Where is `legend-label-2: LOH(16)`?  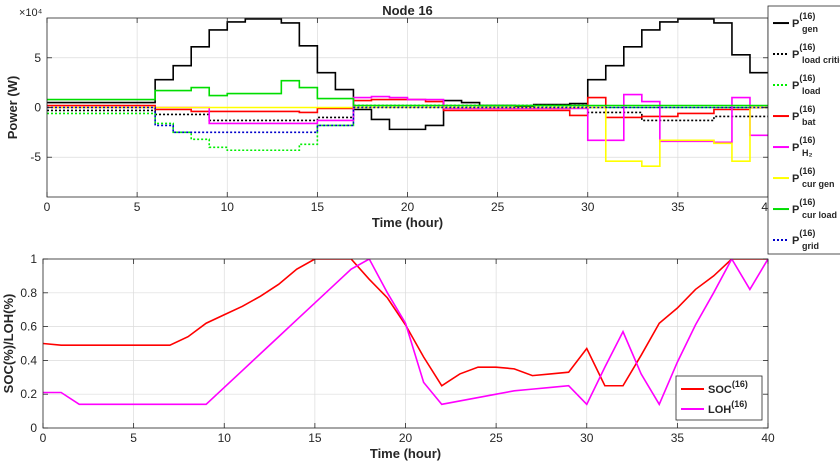 legend-label-2: LOH(16) is located at coordinates (727, 407).